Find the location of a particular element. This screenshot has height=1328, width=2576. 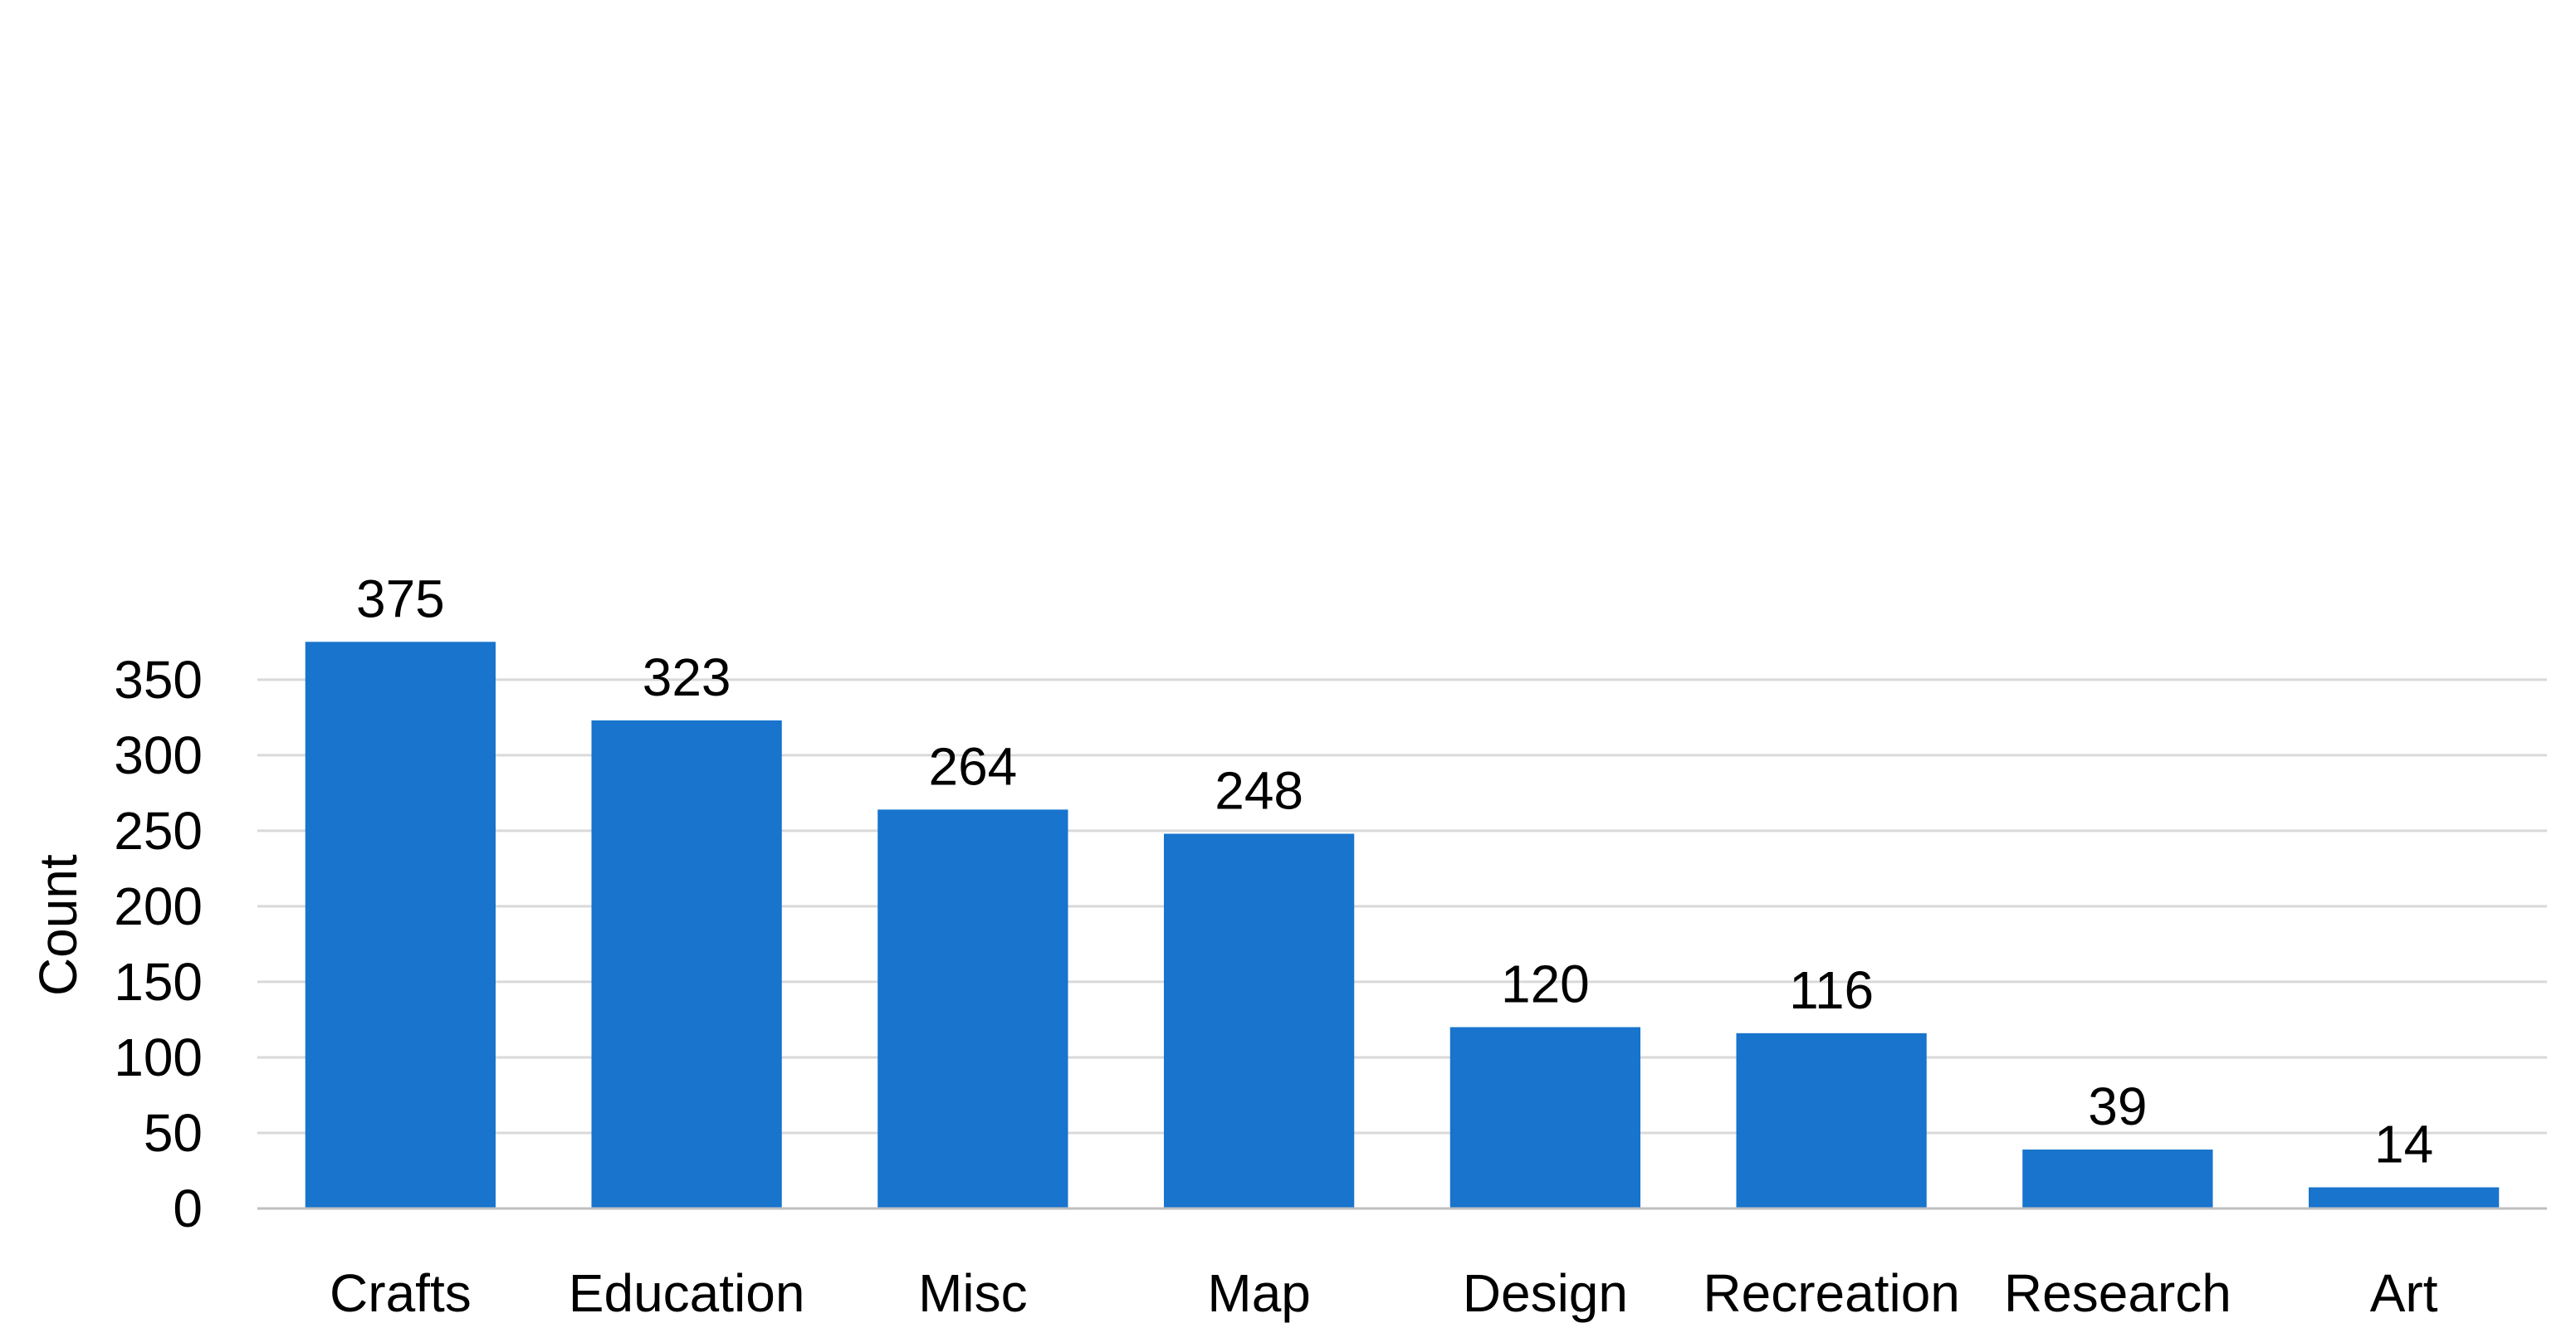

x-tick-label-misc: Misc is located at coordinates (973, 1293).